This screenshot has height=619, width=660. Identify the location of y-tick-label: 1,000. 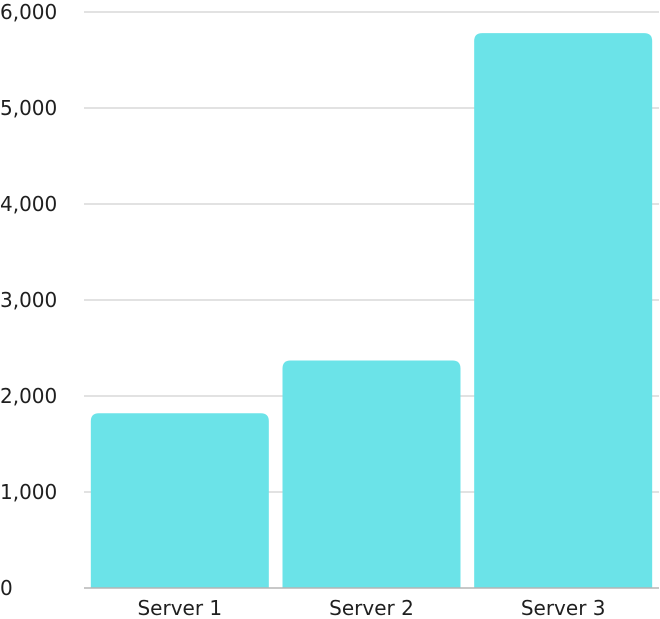
(28, 492).